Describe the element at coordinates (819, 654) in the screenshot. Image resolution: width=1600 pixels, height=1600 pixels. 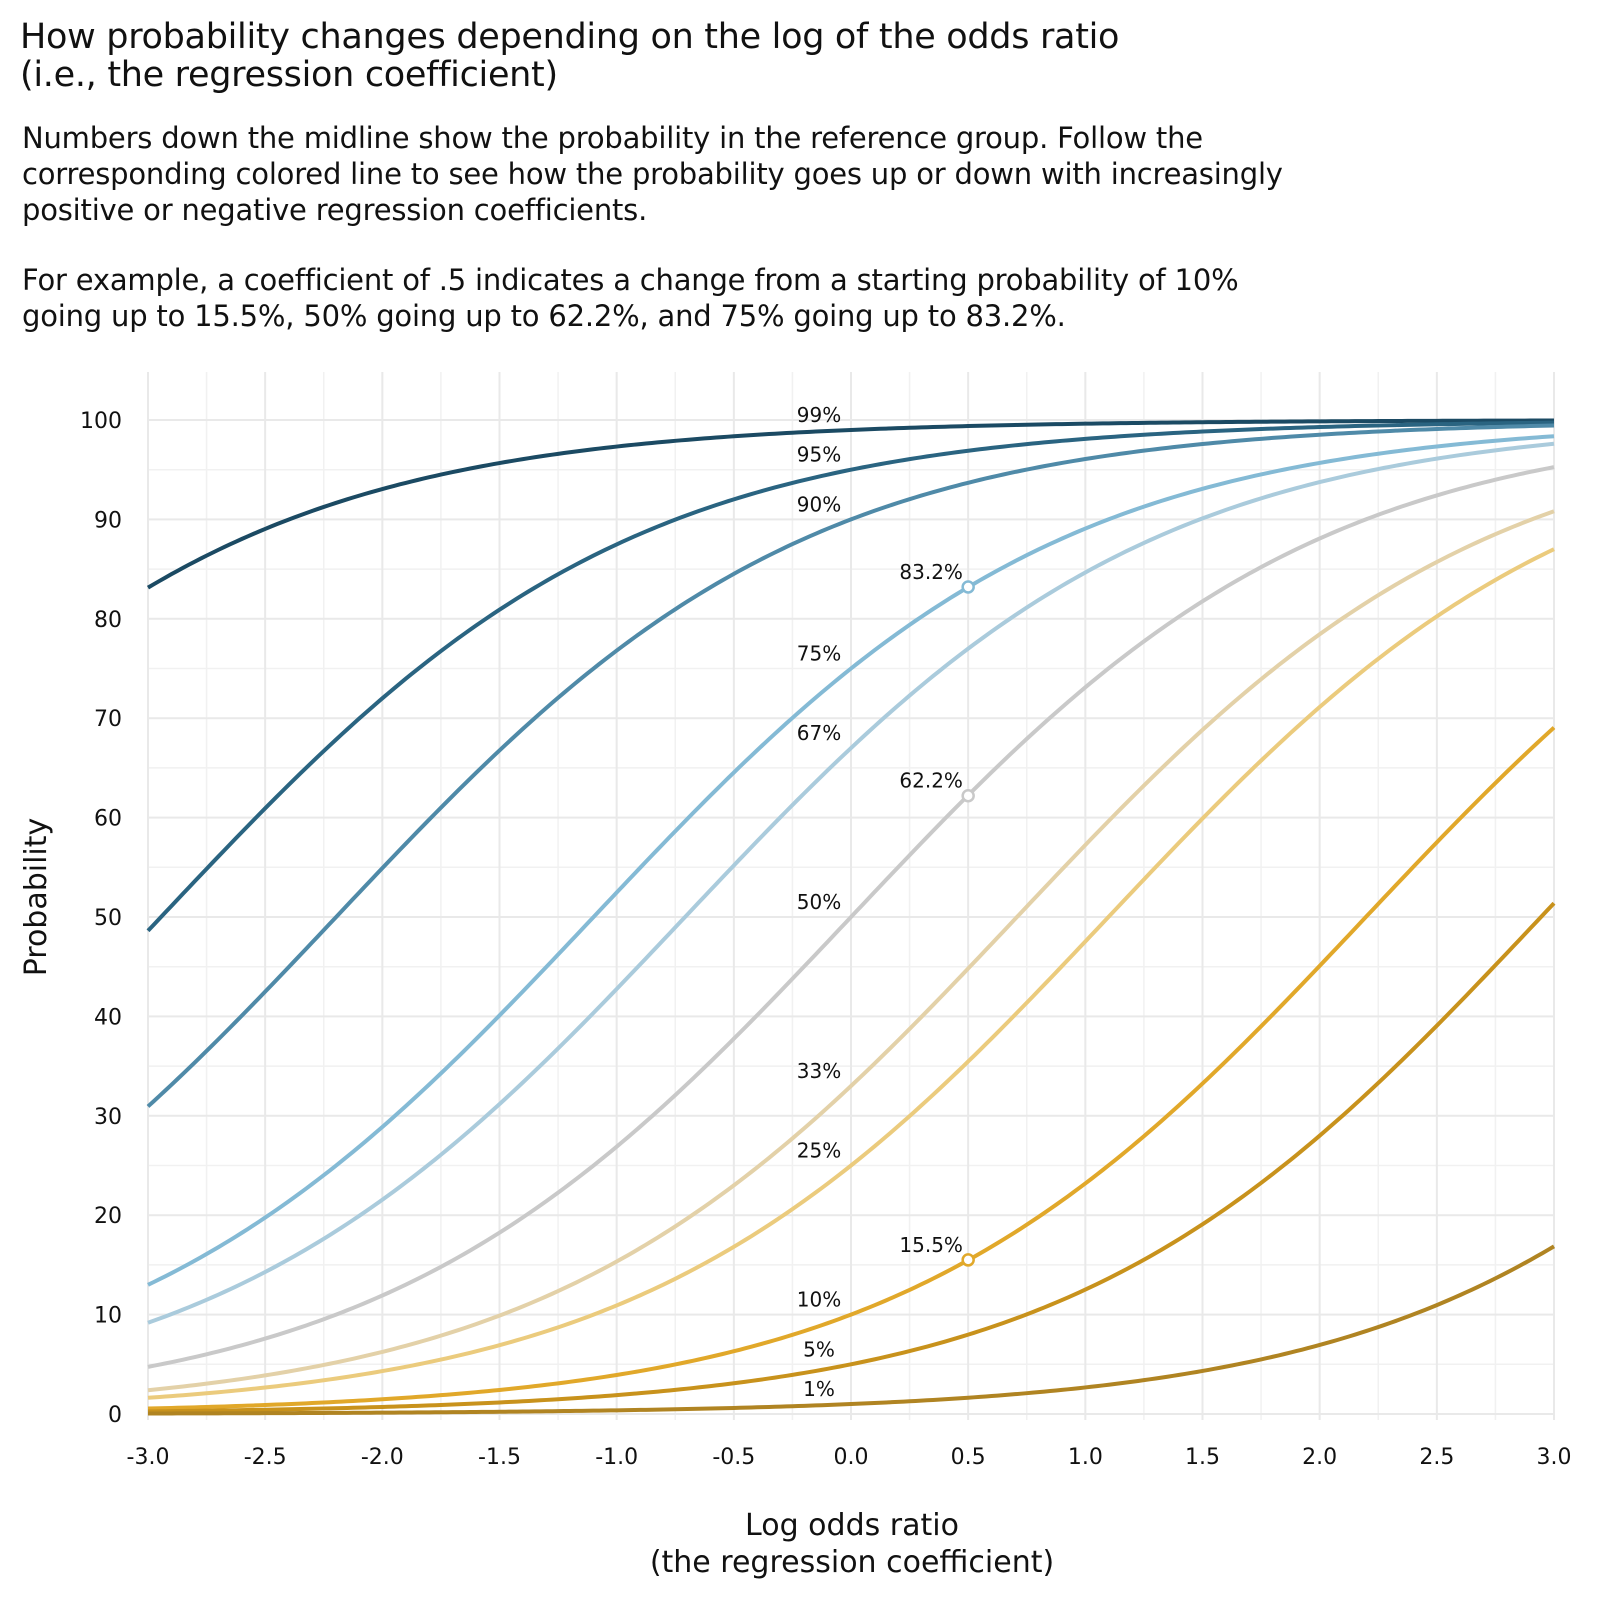
I see `curve-label-75-pct: 75%` at that location.